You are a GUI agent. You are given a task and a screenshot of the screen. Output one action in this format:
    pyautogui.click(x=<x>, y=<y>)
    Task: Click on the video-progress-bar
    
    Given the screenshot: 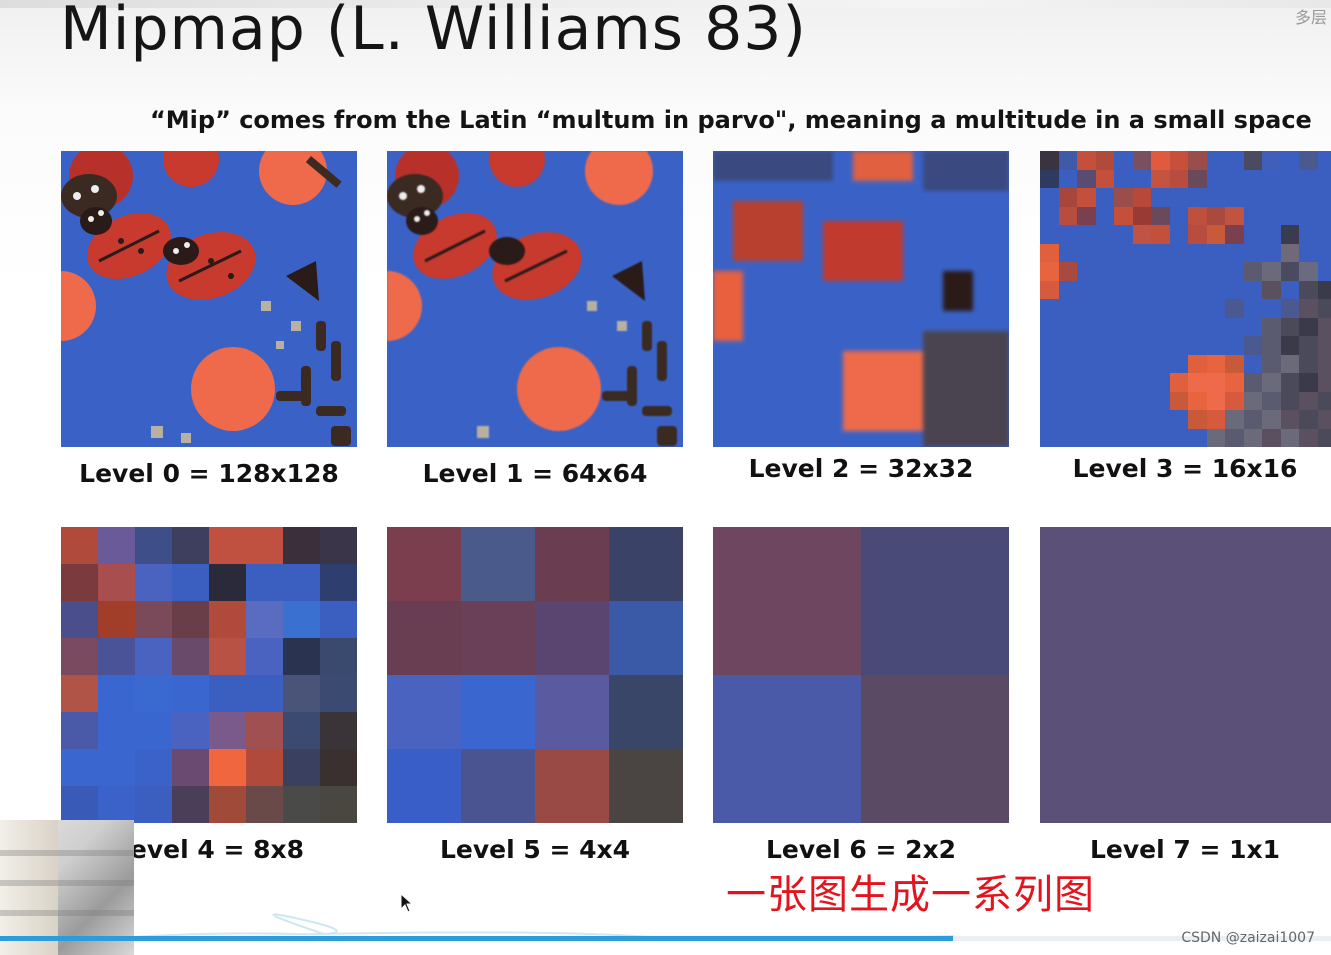 What is the action you would take?
    pyautogui.click(x=665, y=938)
    